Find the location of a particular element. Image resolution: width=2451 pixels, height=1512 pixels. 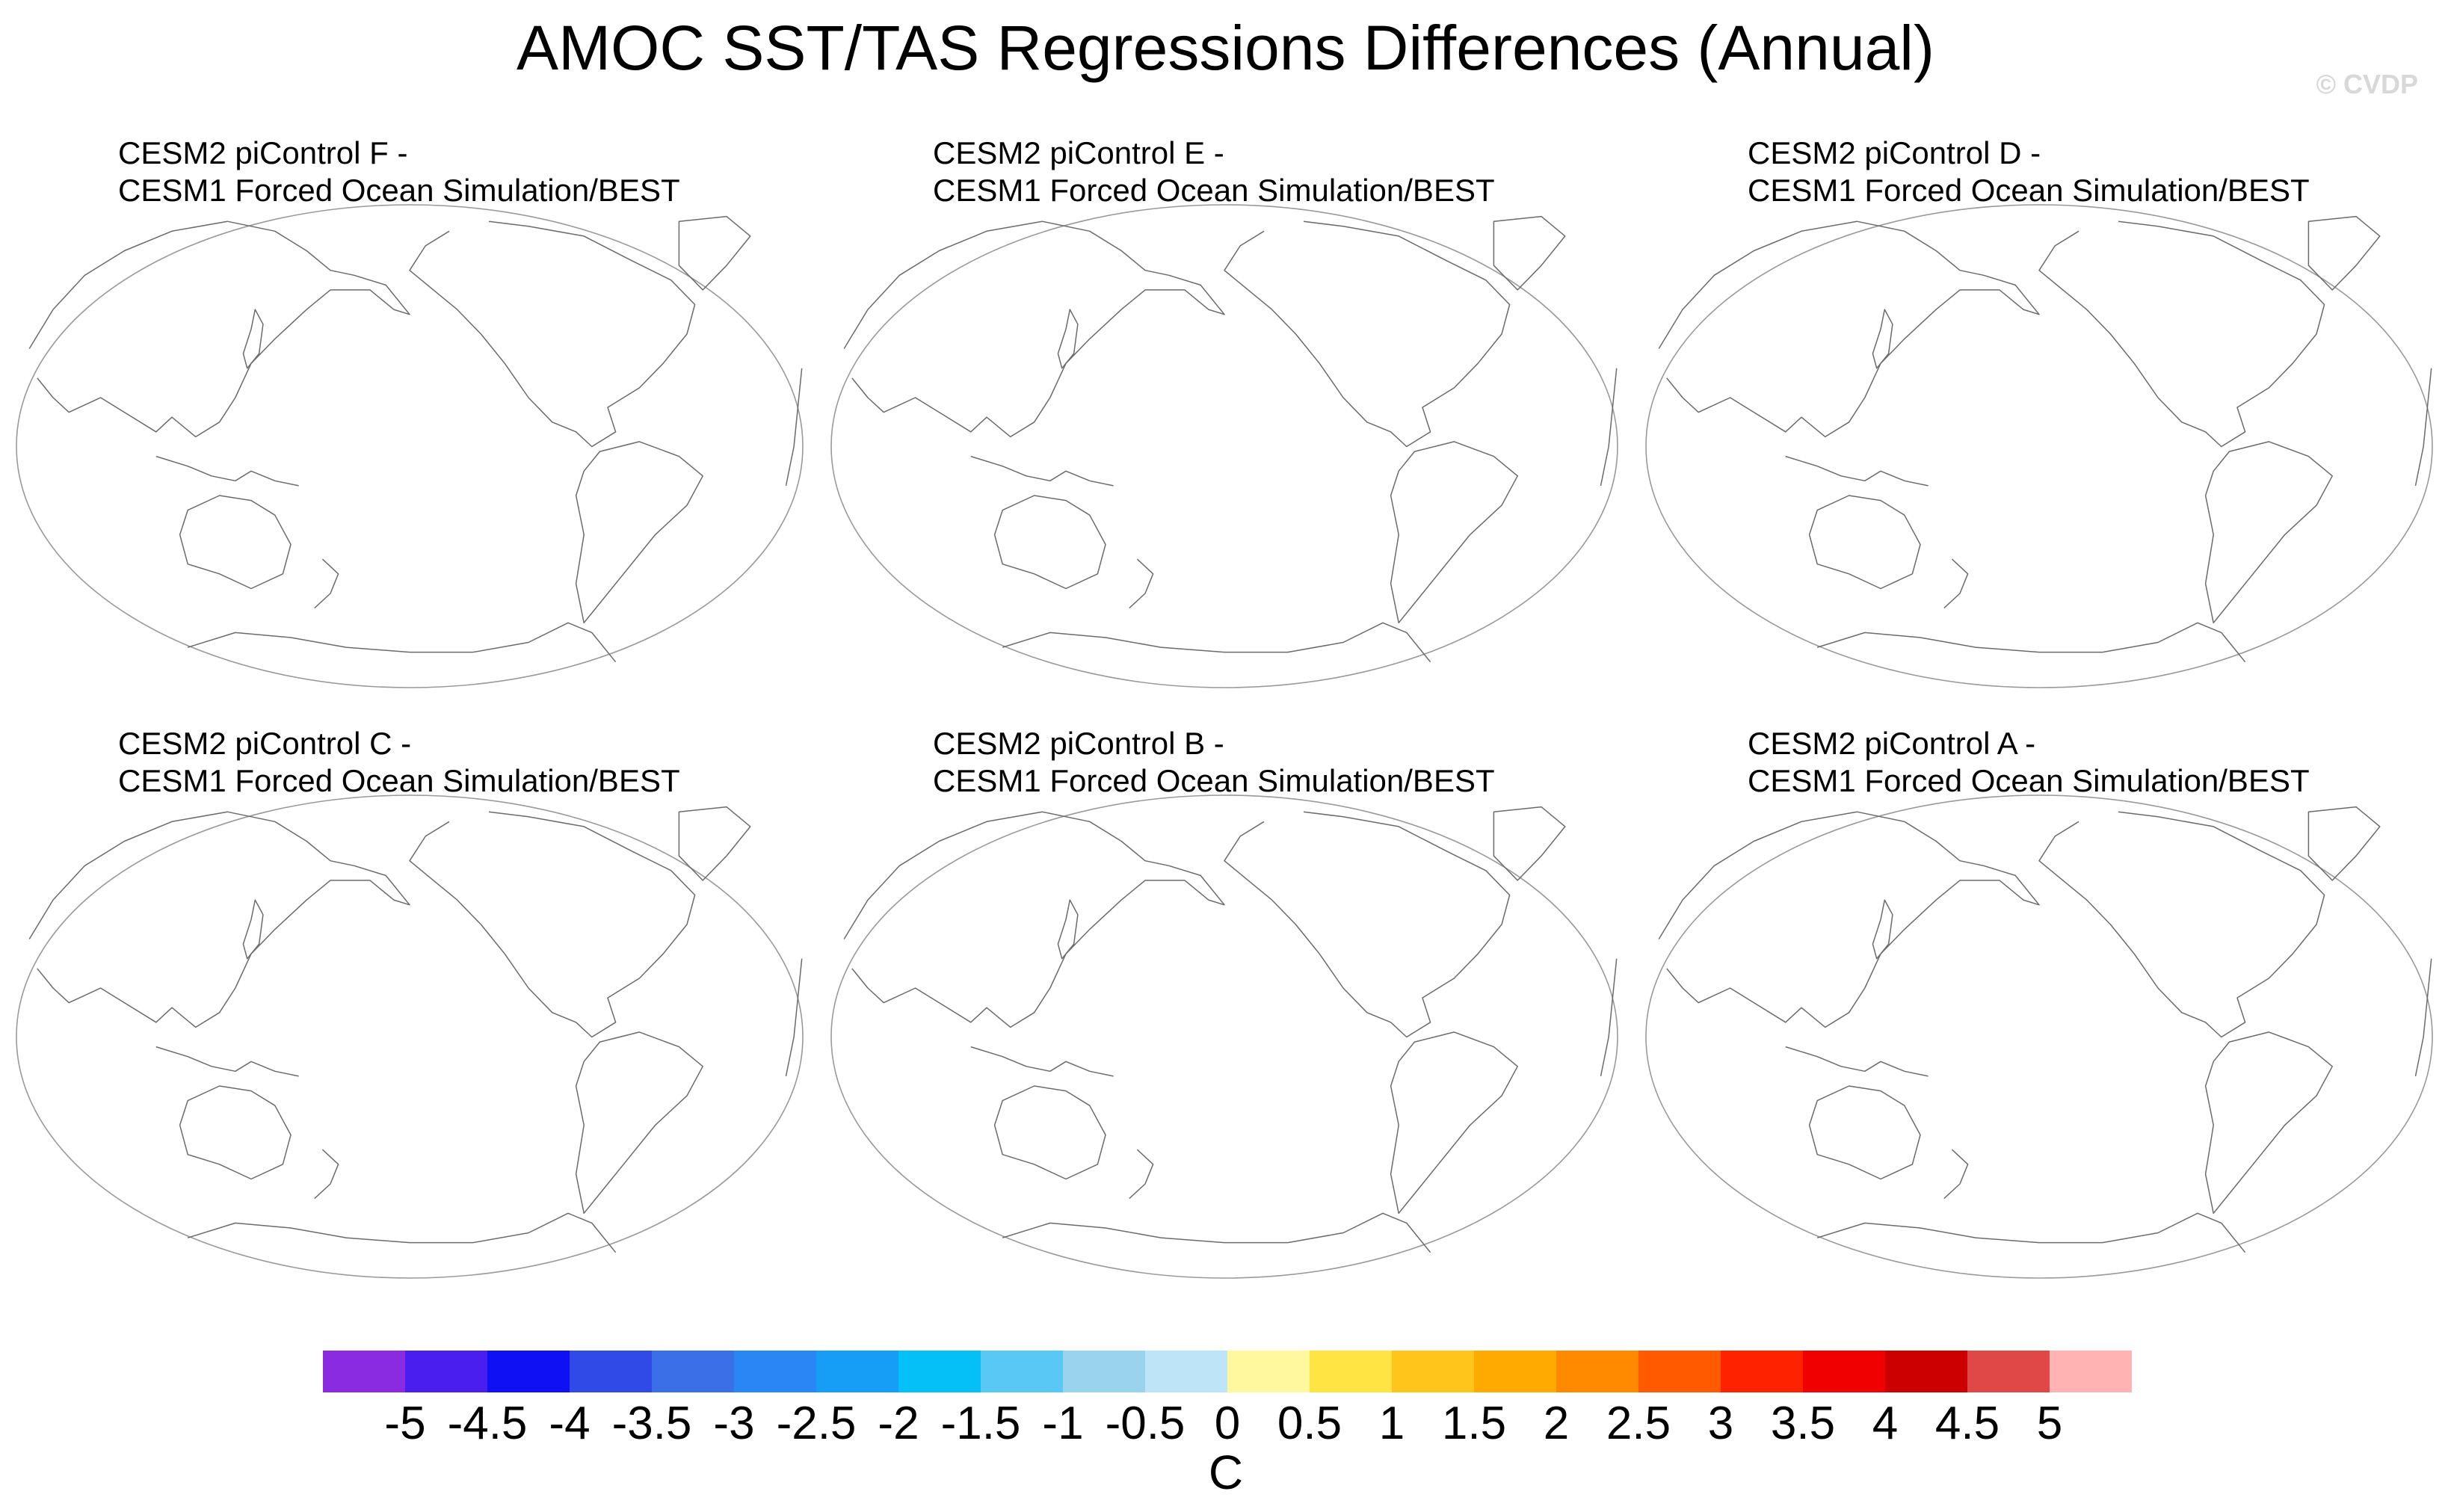

colorbar-tick-label: -3.5 is located at coordinates (651, 1423).